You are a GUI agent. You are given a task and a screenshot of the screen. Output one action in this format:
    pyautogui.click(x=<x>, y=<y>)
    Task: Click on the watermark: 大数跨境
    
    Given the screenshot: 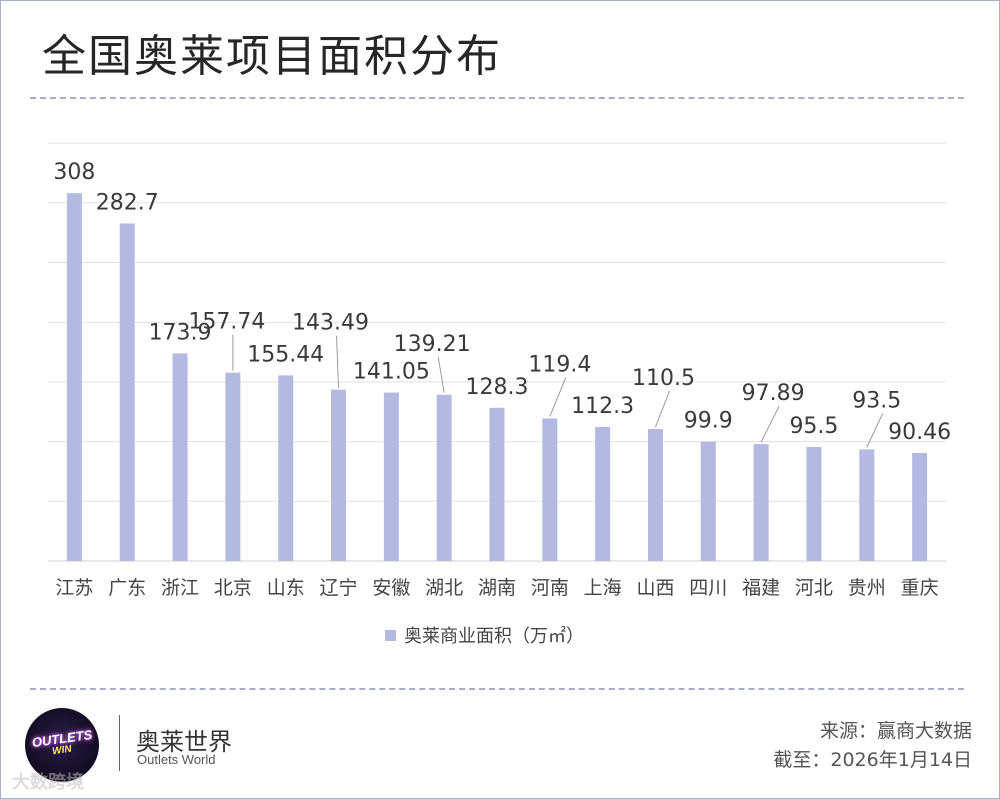 What is the action you would take?
    pyautogui.click(x=48, y=782)
    